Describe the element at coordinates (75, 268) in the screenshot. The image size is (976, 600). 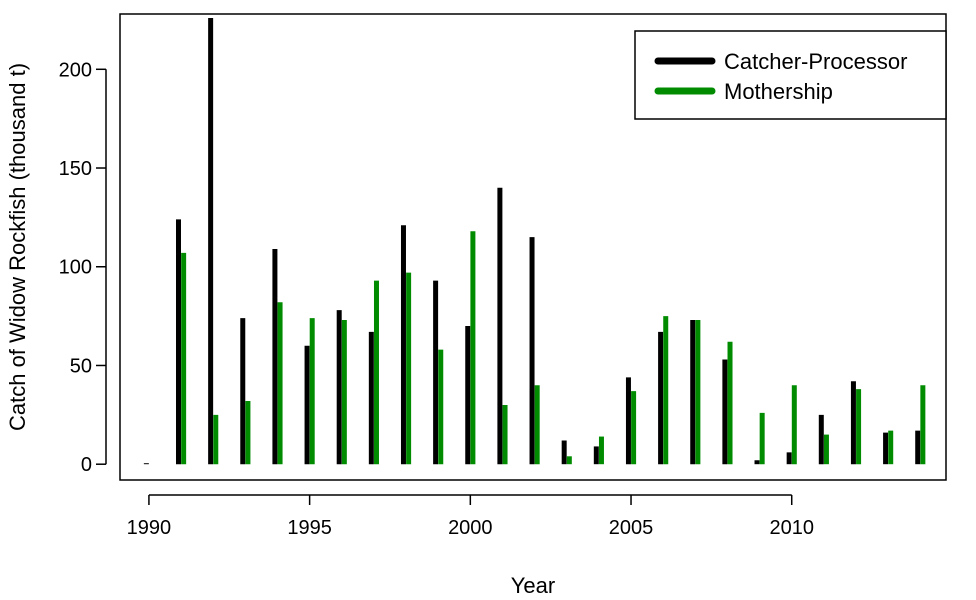
I see `y-tick-label-100: 100` at that location.